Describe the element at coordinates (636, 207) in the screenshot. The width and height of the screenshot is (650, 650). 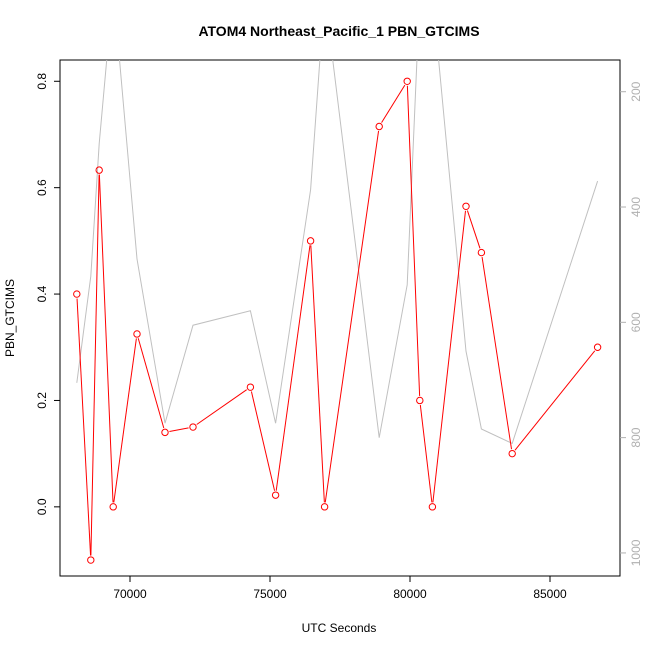
I see `y2-tick-label: 400` at that location.